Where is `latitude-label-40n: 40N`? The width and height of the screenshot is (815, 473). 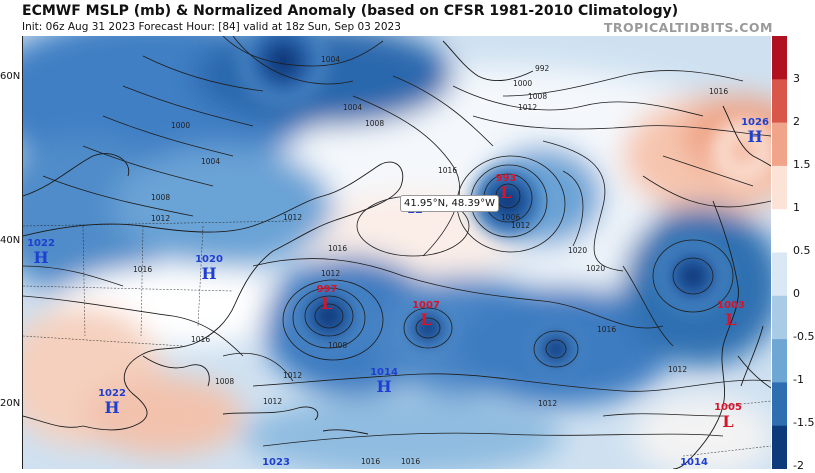 latitude-label-40n: 40N is located at coordinates (10, 240).